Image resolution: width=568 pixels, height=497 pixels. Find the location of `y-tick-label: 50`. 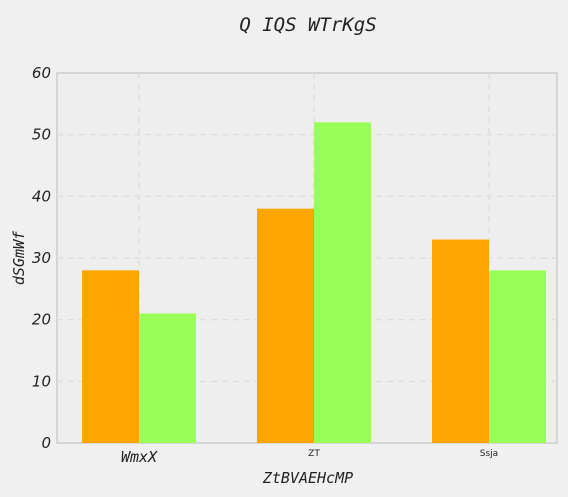

y-tick-label: 50 is located at coordinates (41, 135).